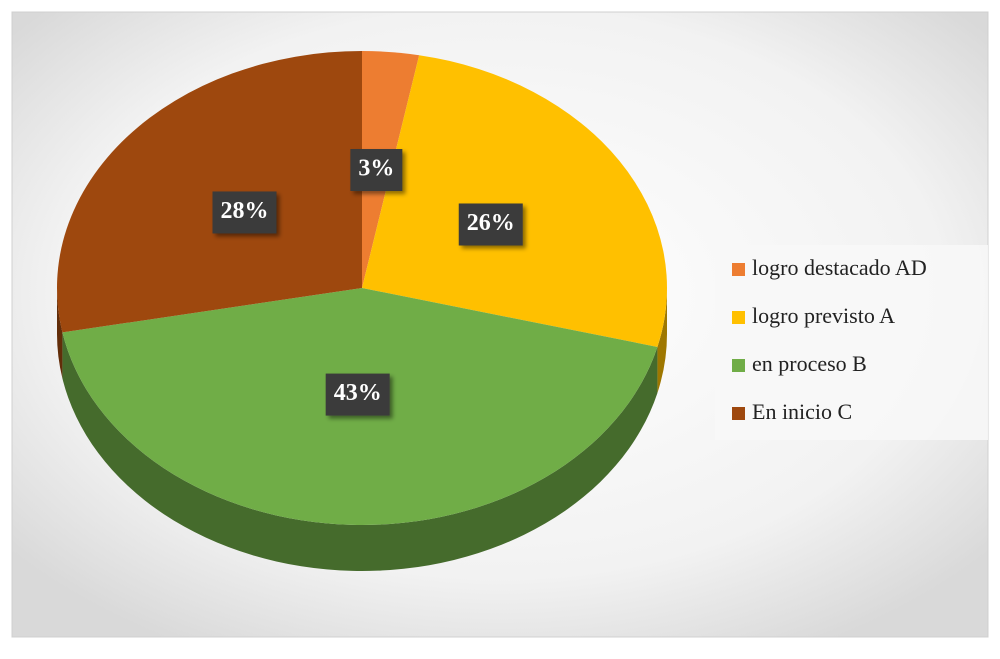 The width and height of the screenshot is (1000, 659). What do you see at coordinates (823, 315) in the screenshot?
I see `legend-label: logro previsto A` at bounding box center [823, 315].